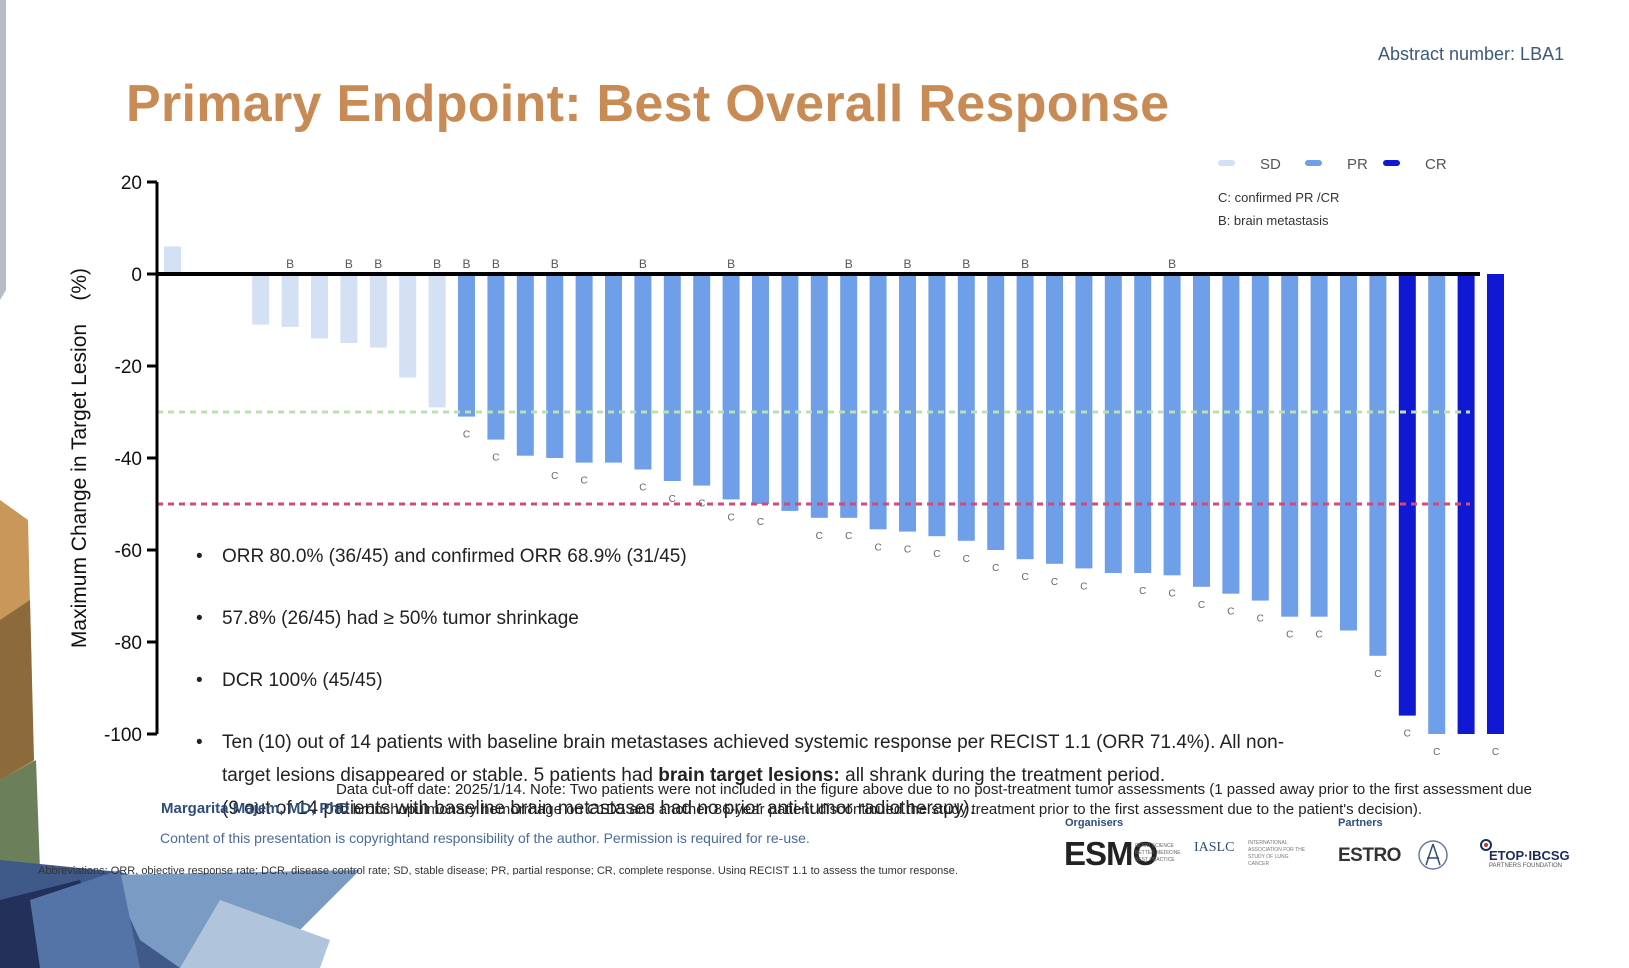 The height and width of the screenshot is (968, 1629). Describe the element at coordinates (1278, 197) in the screenshot. I see `legend-note-1: C: confirmed PR /CR` at that location.